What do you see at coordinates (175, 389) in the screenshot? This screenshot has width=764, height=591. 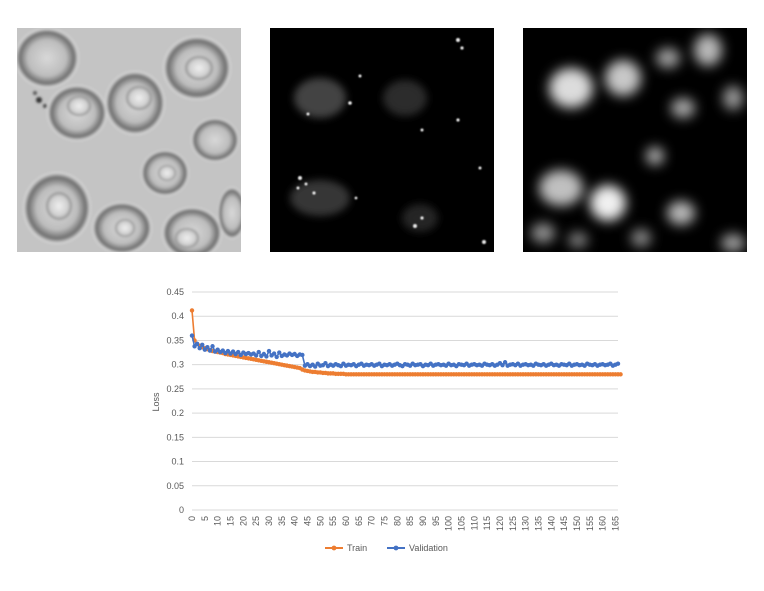 I see `y-tick-label: 0.25` at bounding box center [175, 389].